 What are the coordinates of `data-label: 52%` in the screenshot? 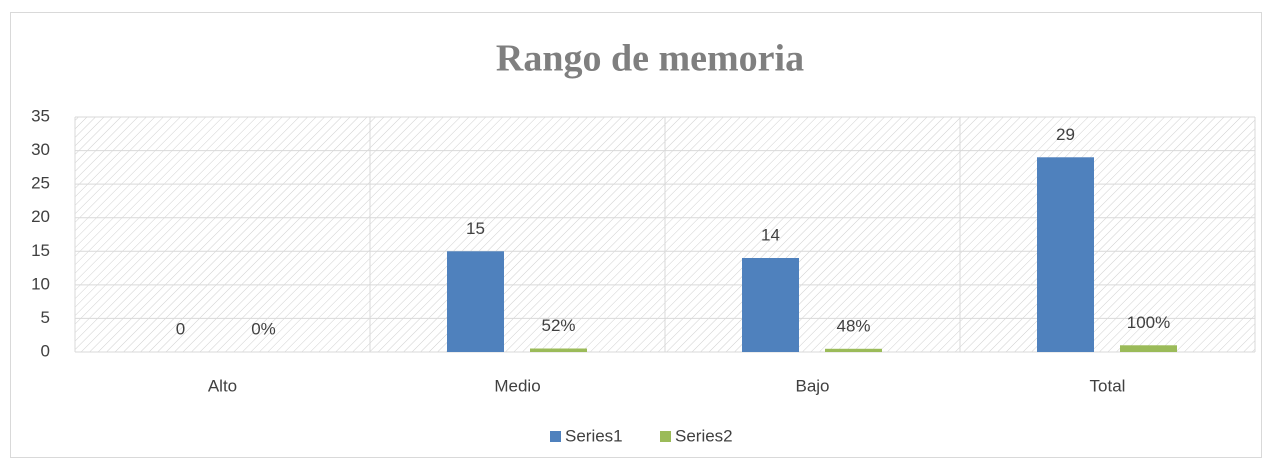 It's located at (558, 325).